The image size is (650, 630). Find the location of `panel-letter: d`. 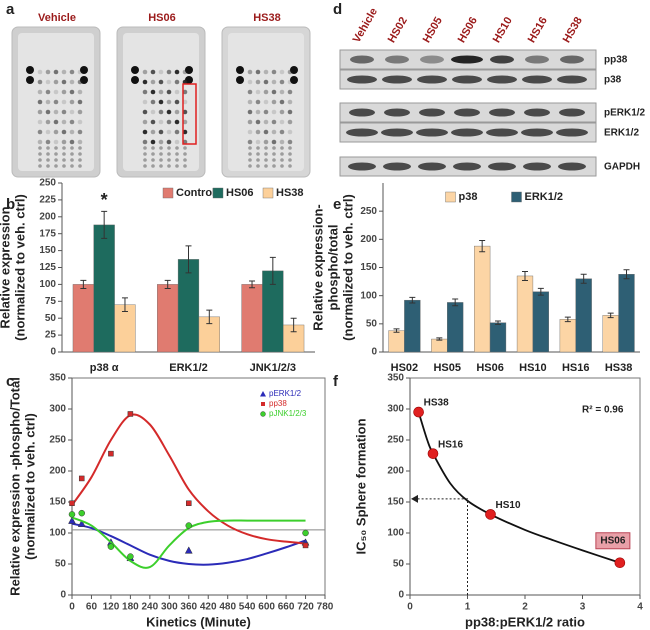

panel-letter: d is located at coordinates (337, 9).